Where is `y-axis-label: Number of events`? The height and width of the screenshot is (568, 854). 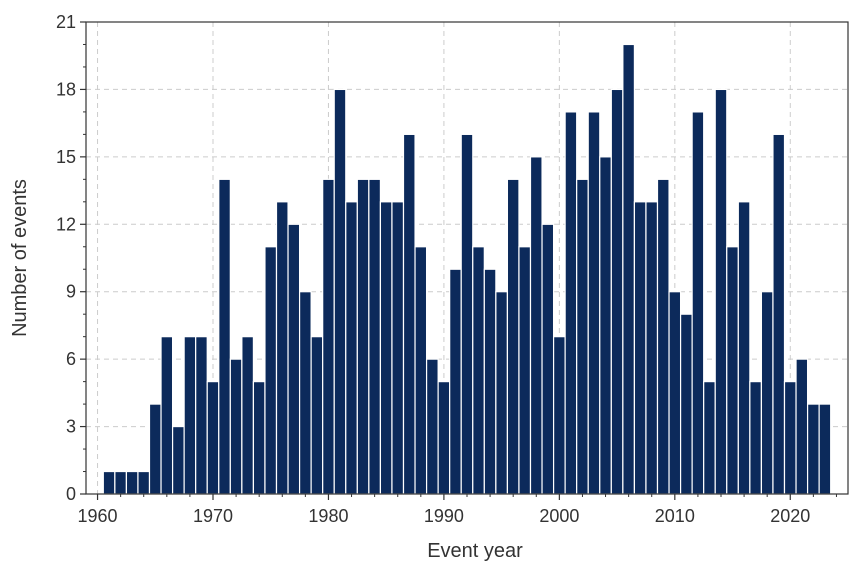 y-axis-label: Number of events is located at coordinates (20, 258).